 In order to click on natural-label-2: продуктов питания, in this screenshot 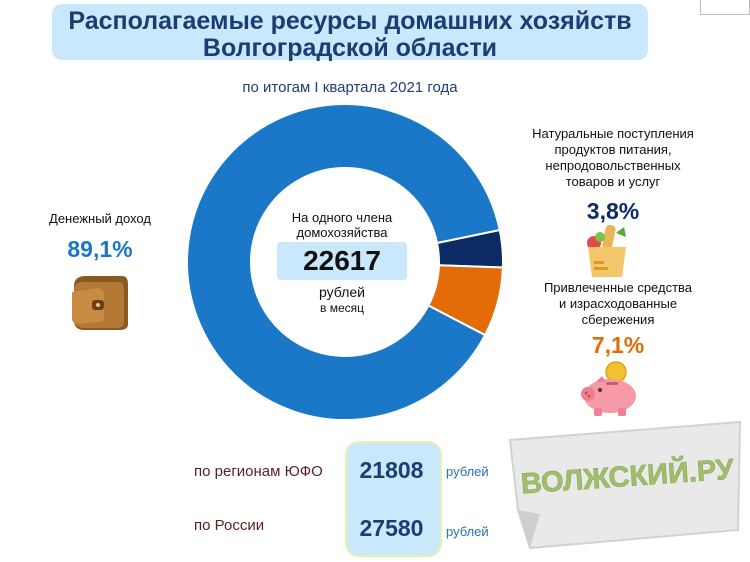, I will do `click(613, 149)`.